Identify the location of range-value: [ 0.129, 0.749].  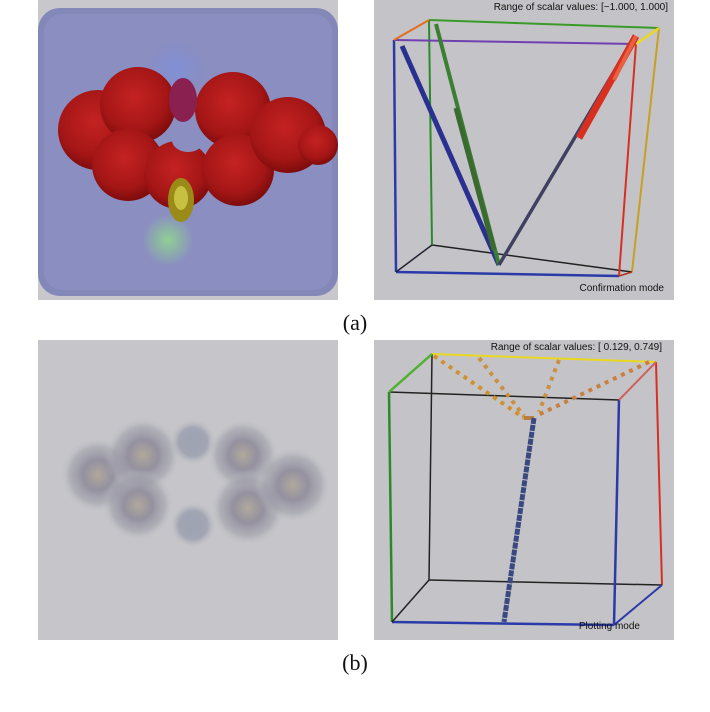
(630, 347).